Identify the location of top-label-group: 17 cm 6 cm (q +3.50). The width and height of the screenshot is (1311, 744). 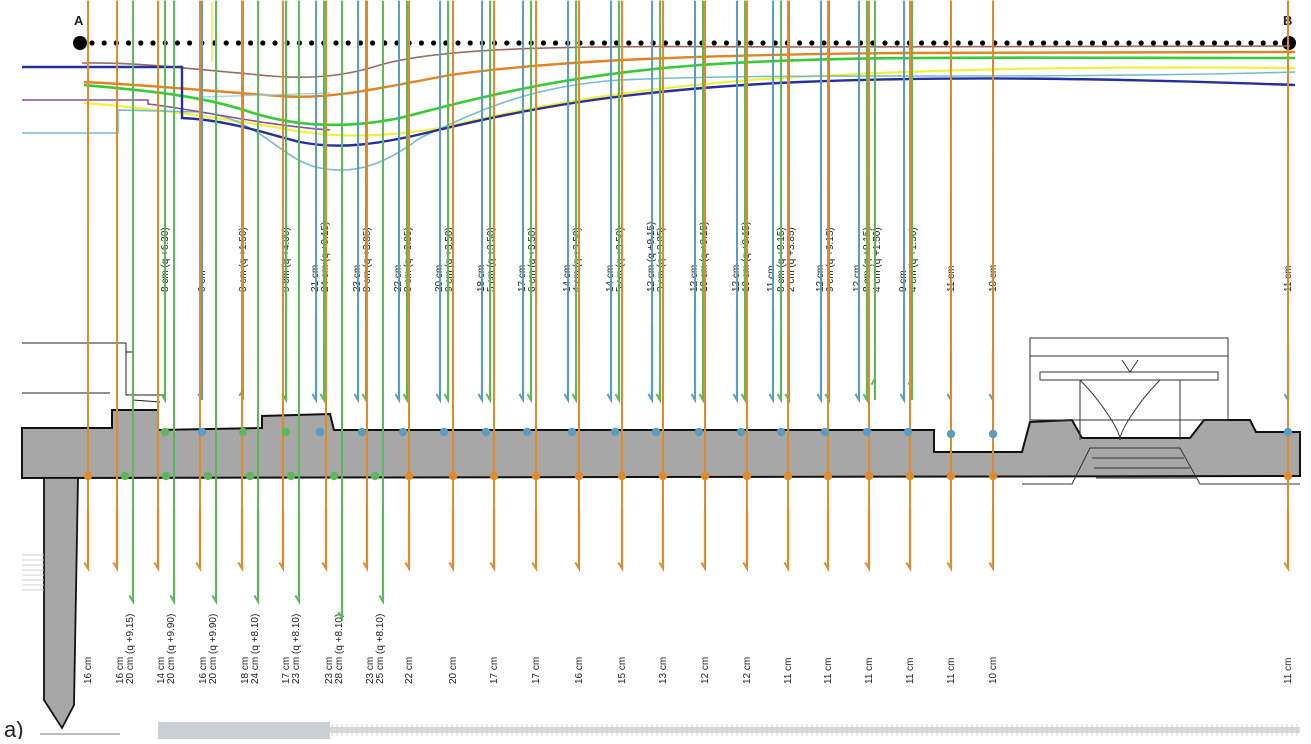
(527, 259).